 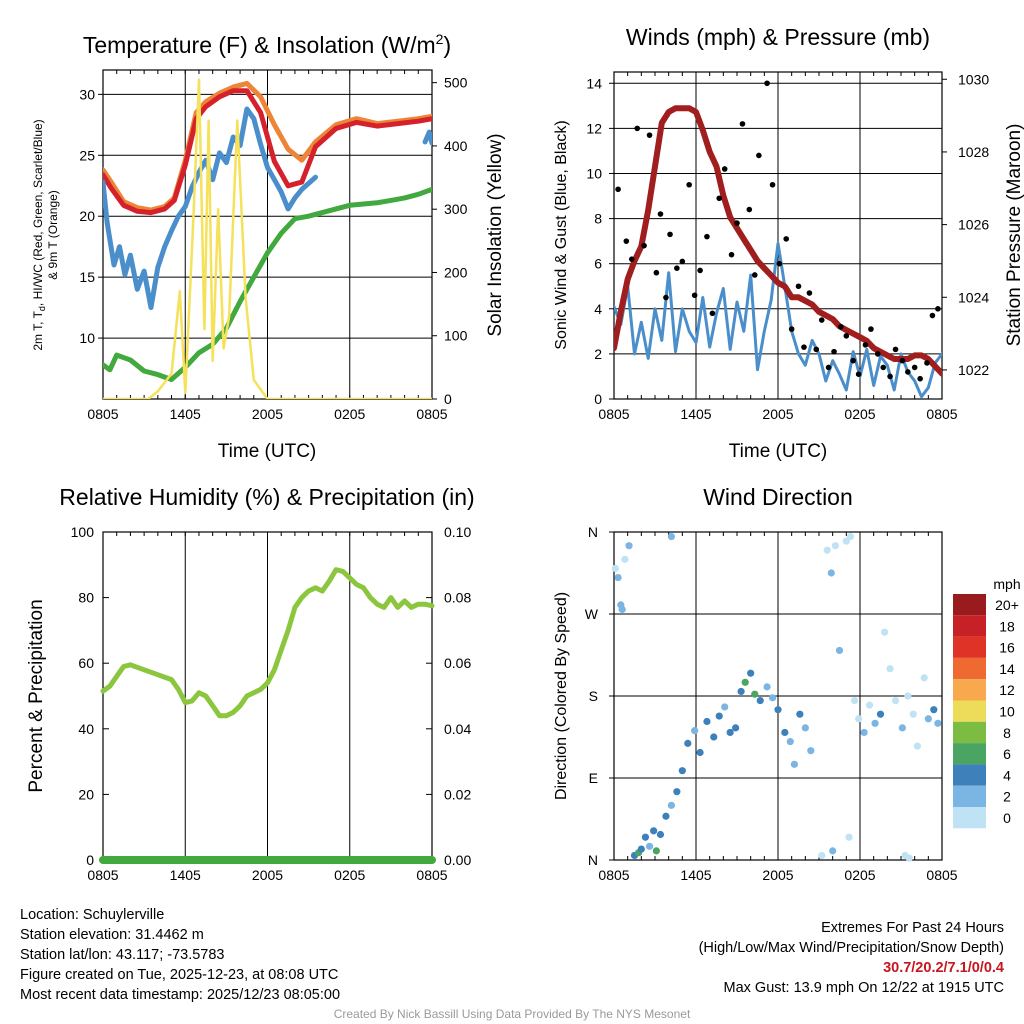 What do you see at coordinates (593, 860) in the screenshot?
I see `y-tick-label: N` at bounding box center [593, 860].